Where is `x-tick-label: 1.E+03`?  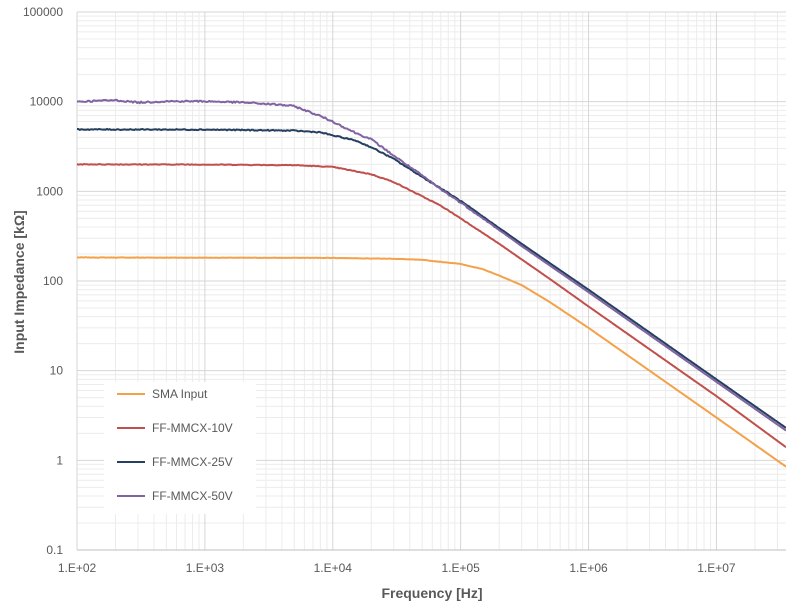
x-tick-label: 1.E+03 is located at coordinates (205, 568).